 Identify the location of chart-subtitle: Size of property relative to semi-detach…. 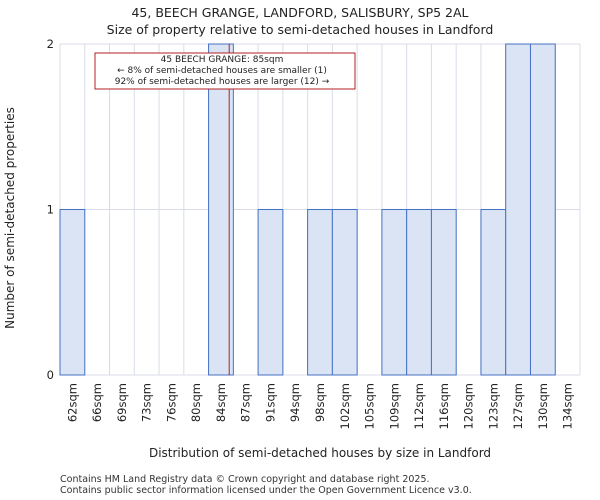
(300, 29).